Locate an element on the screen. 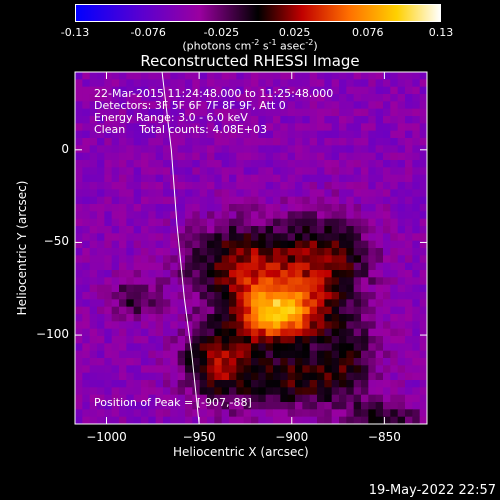  colorbar-tick-label: -0.13 is located at coordinates (75, 32).